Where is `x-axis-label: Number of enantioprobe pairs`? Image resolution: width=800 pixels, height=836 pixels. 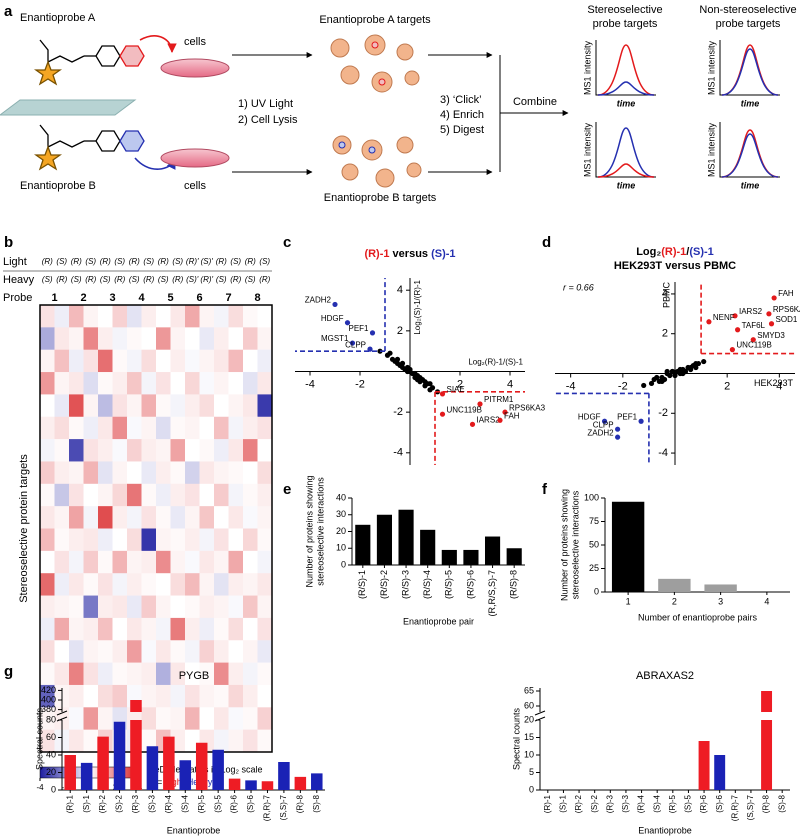
x-axis-label: Number of enantioprobe pairs is located at coordinates (698, 617).